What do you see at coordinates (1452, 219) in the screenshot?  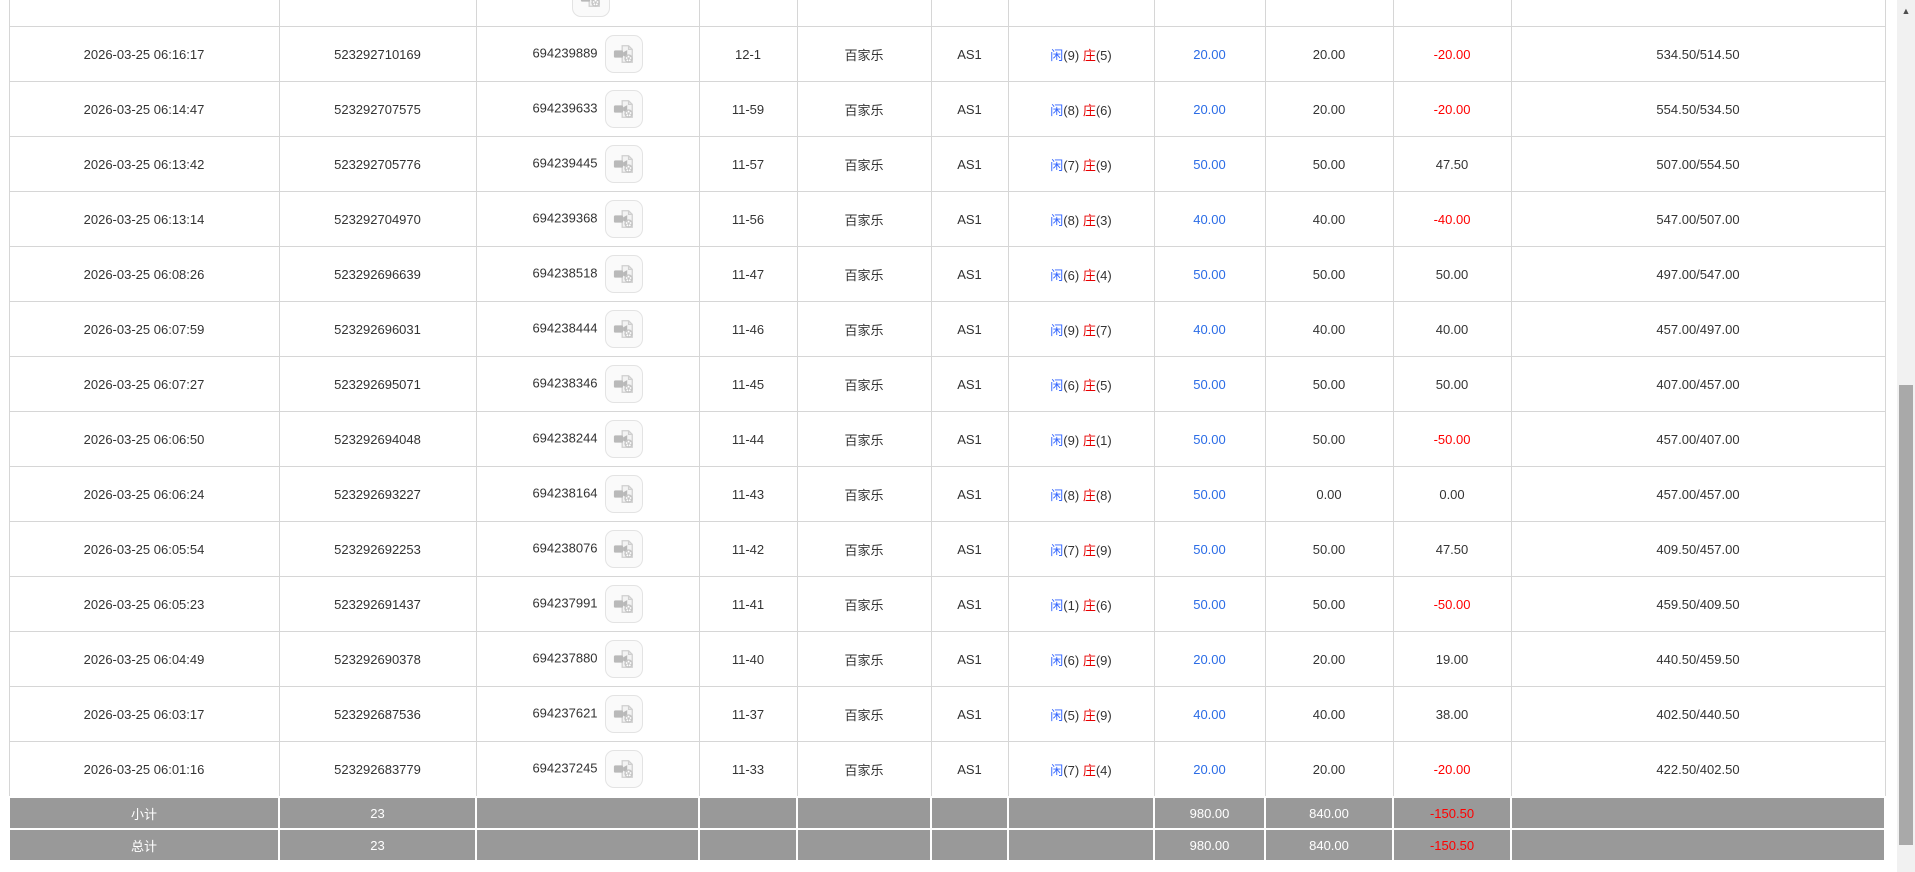 I see `win-loss: -40.00` at bounding box center [1452, 219].